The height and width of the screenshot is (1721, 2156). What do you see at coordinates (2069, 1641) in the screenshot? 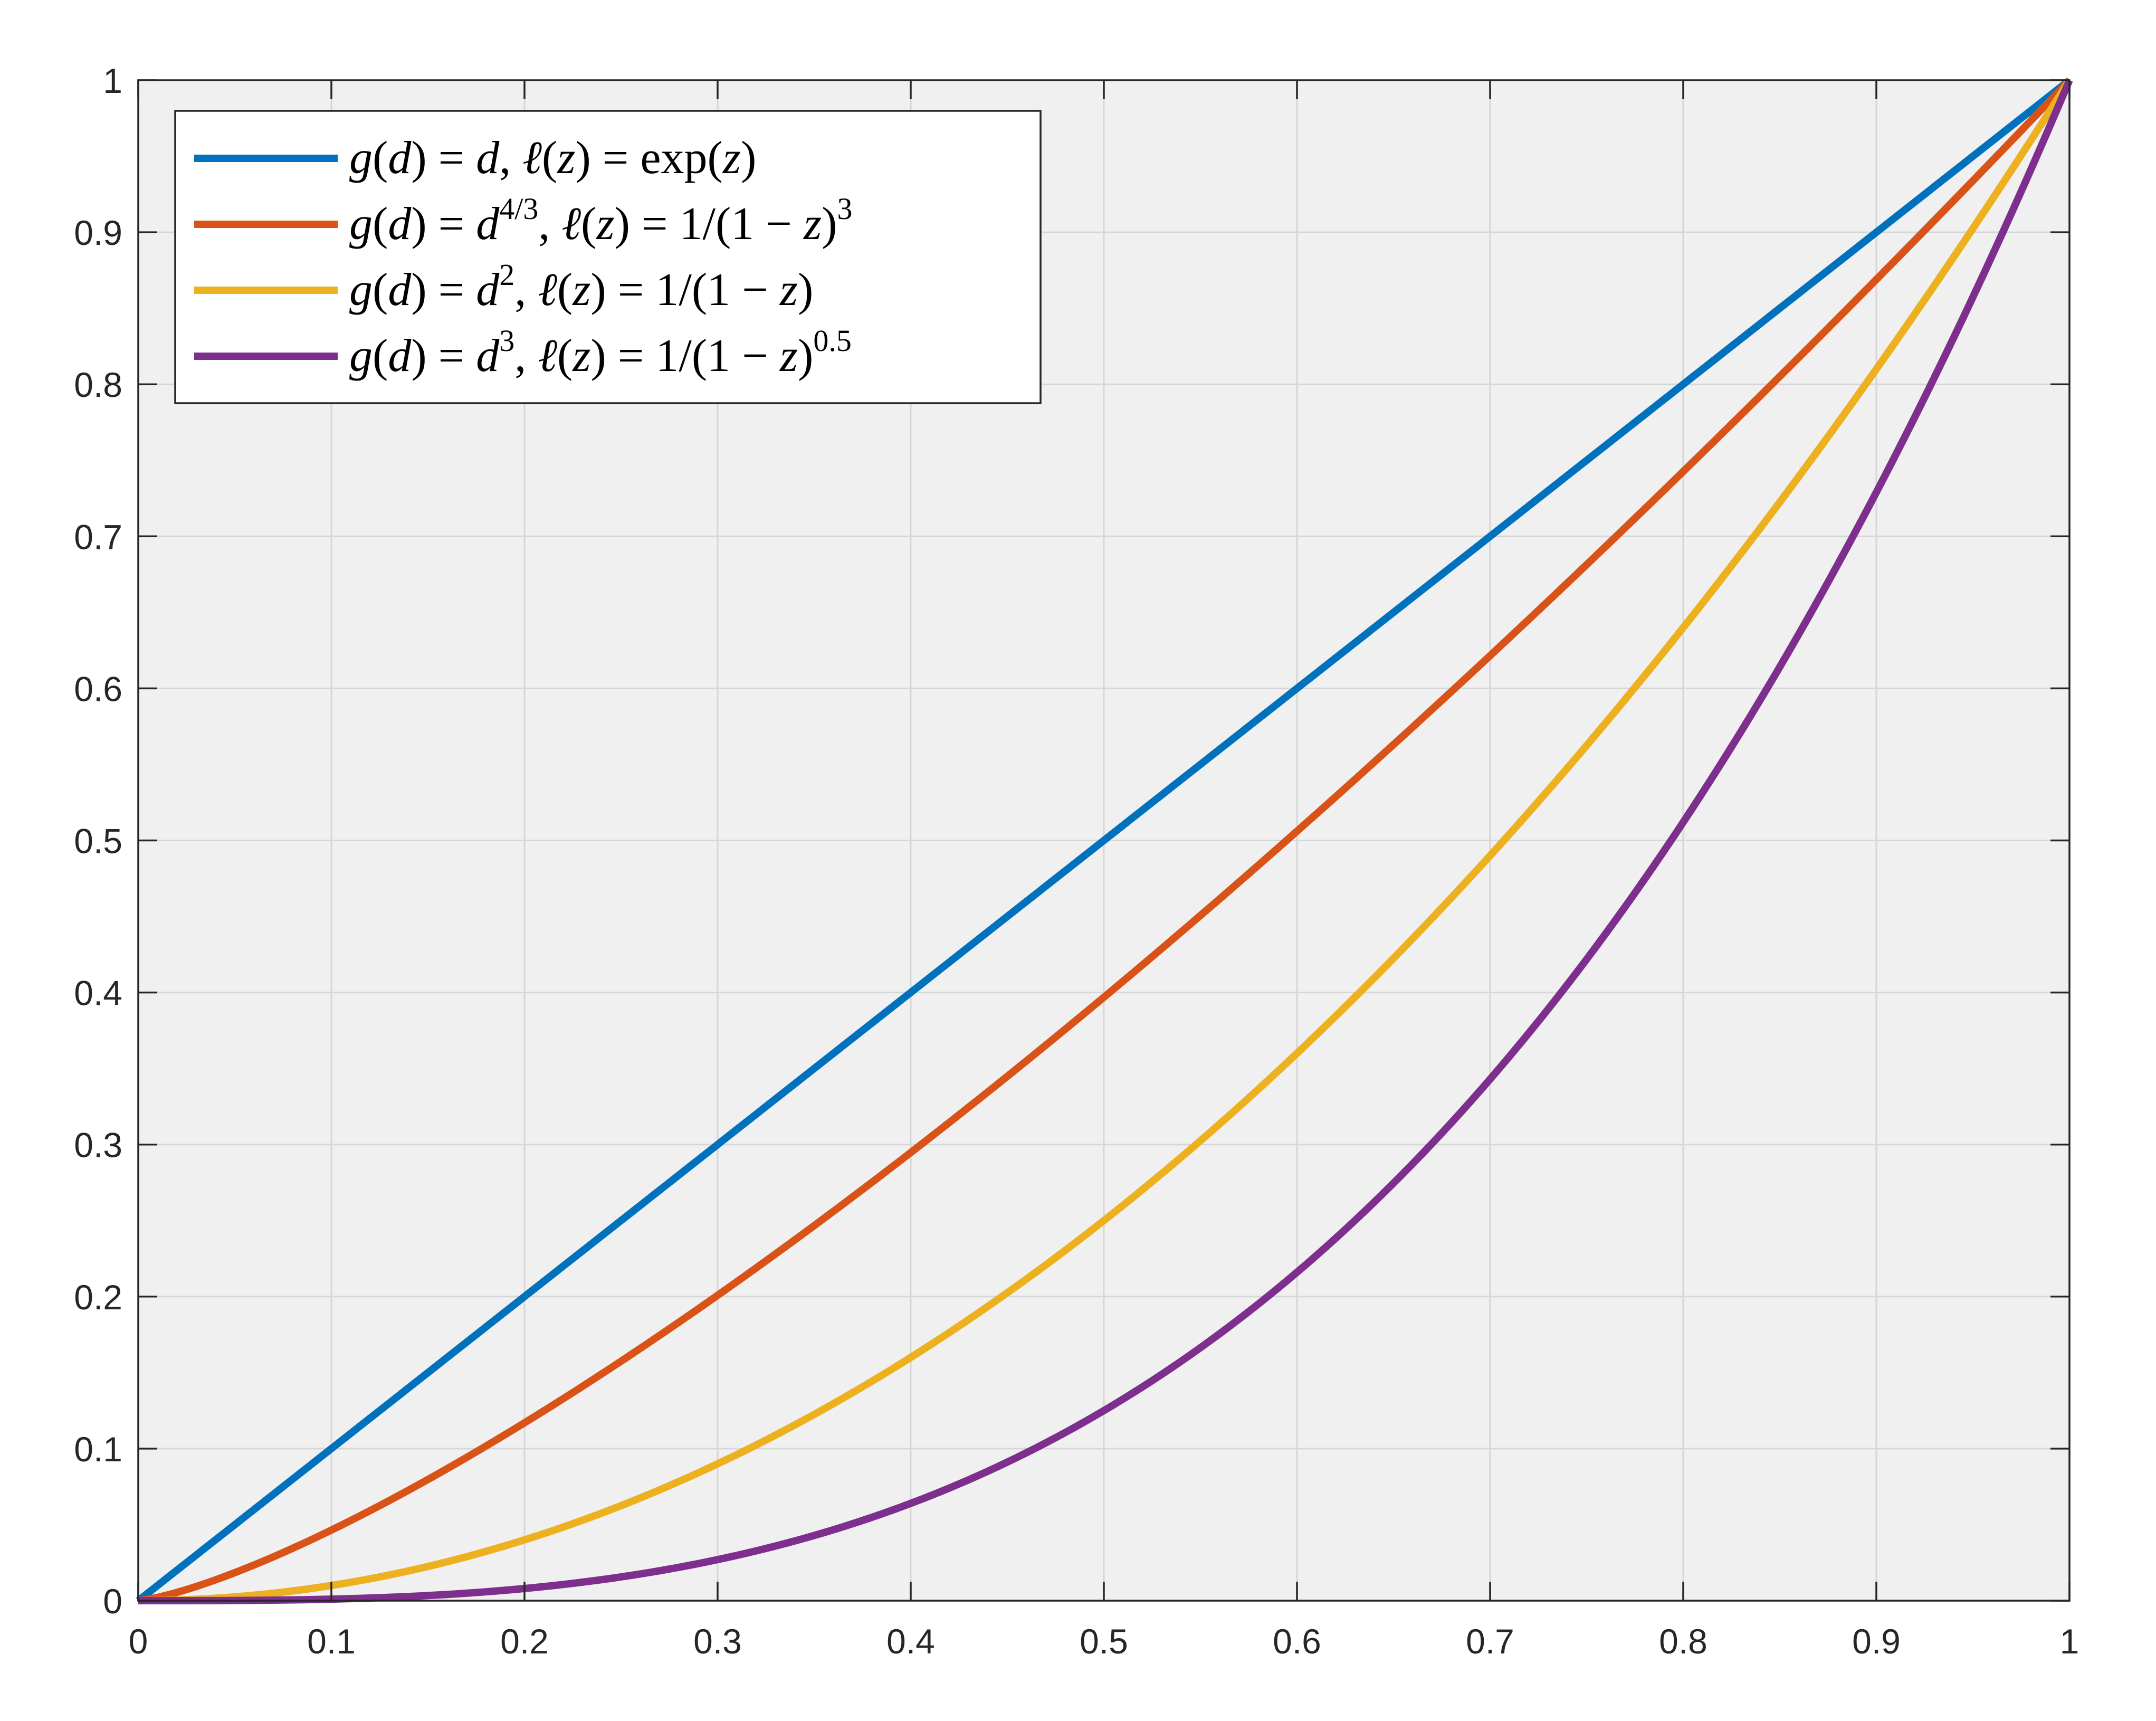
I see `x-tick-label: 1` at bounding box center [2069, 1641].